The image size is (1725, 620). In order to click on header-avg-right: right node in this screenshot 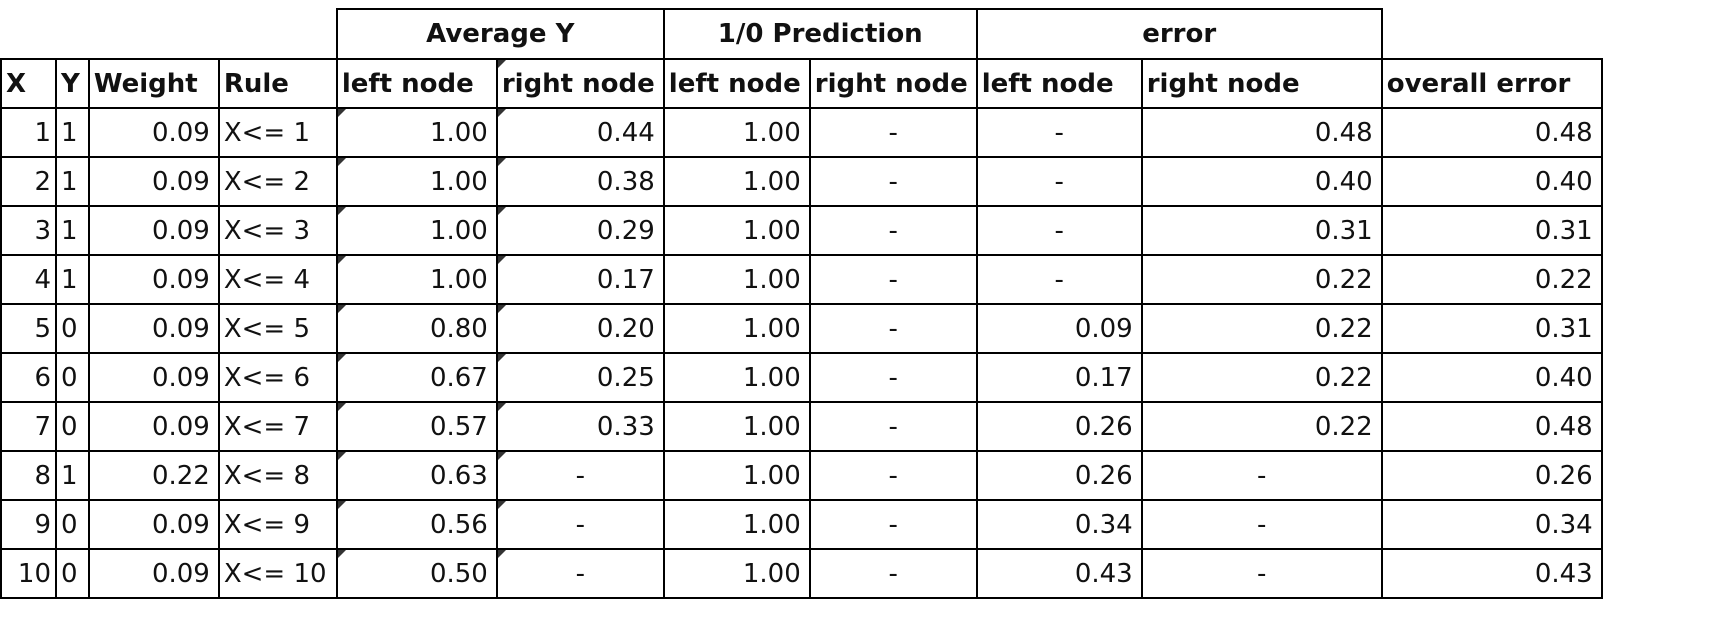, I will do `click(580, 83)`.